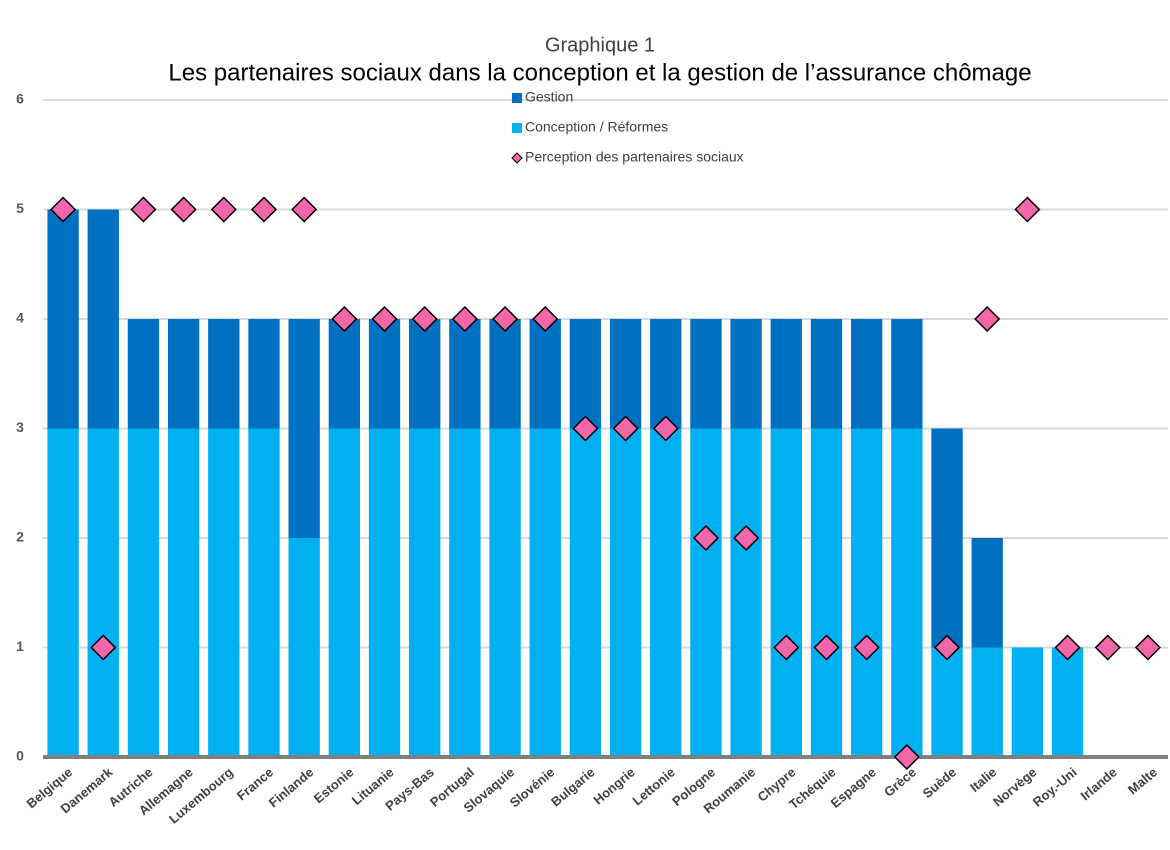  Describe the element at coordinates (20, 427) in the screenshot. I see `y-tick-label: 3` at that location.